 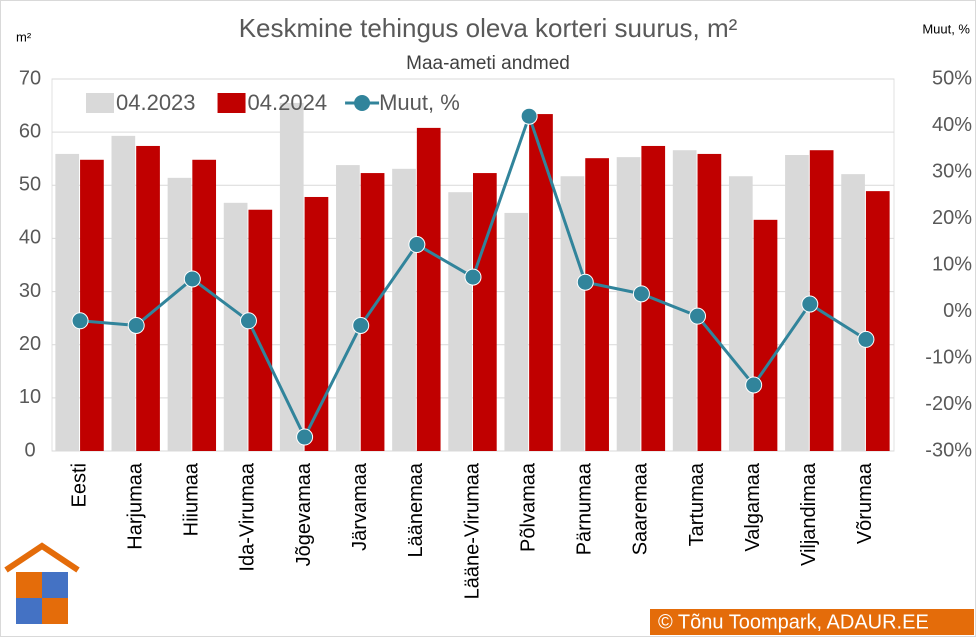 I want to click on x-tick-label: Eesti, so click(x=79, y=485).